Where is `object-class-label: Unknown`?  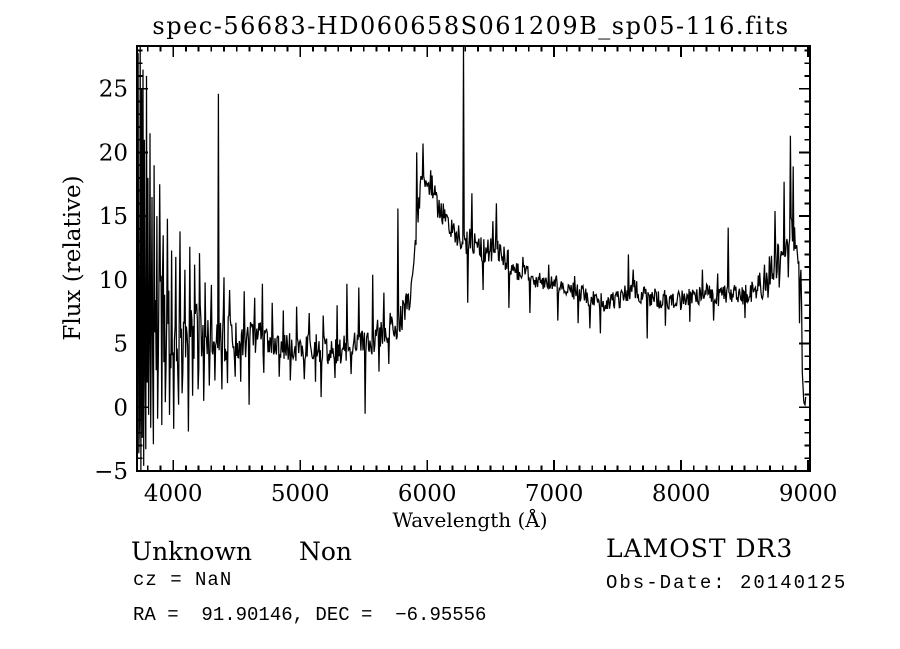
object-class-label: Unknown is located at coordinates (191, 551).